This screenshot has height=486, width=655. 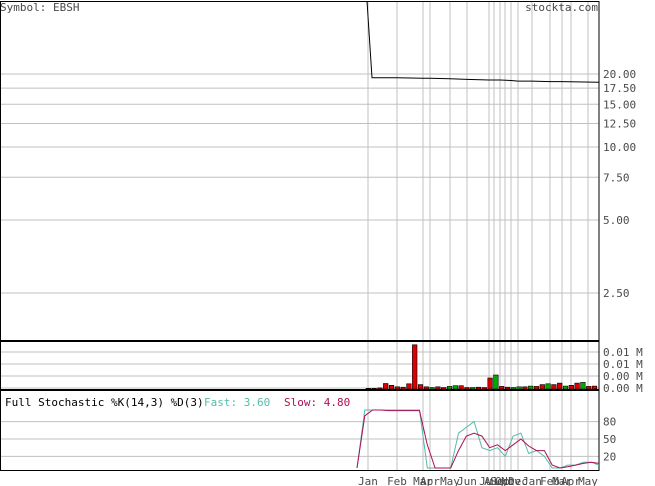 What do you see at coordinates (616, 177) in the screenshot?
I see `price-tick-label: 7.50` at bounding box center [616, 177].